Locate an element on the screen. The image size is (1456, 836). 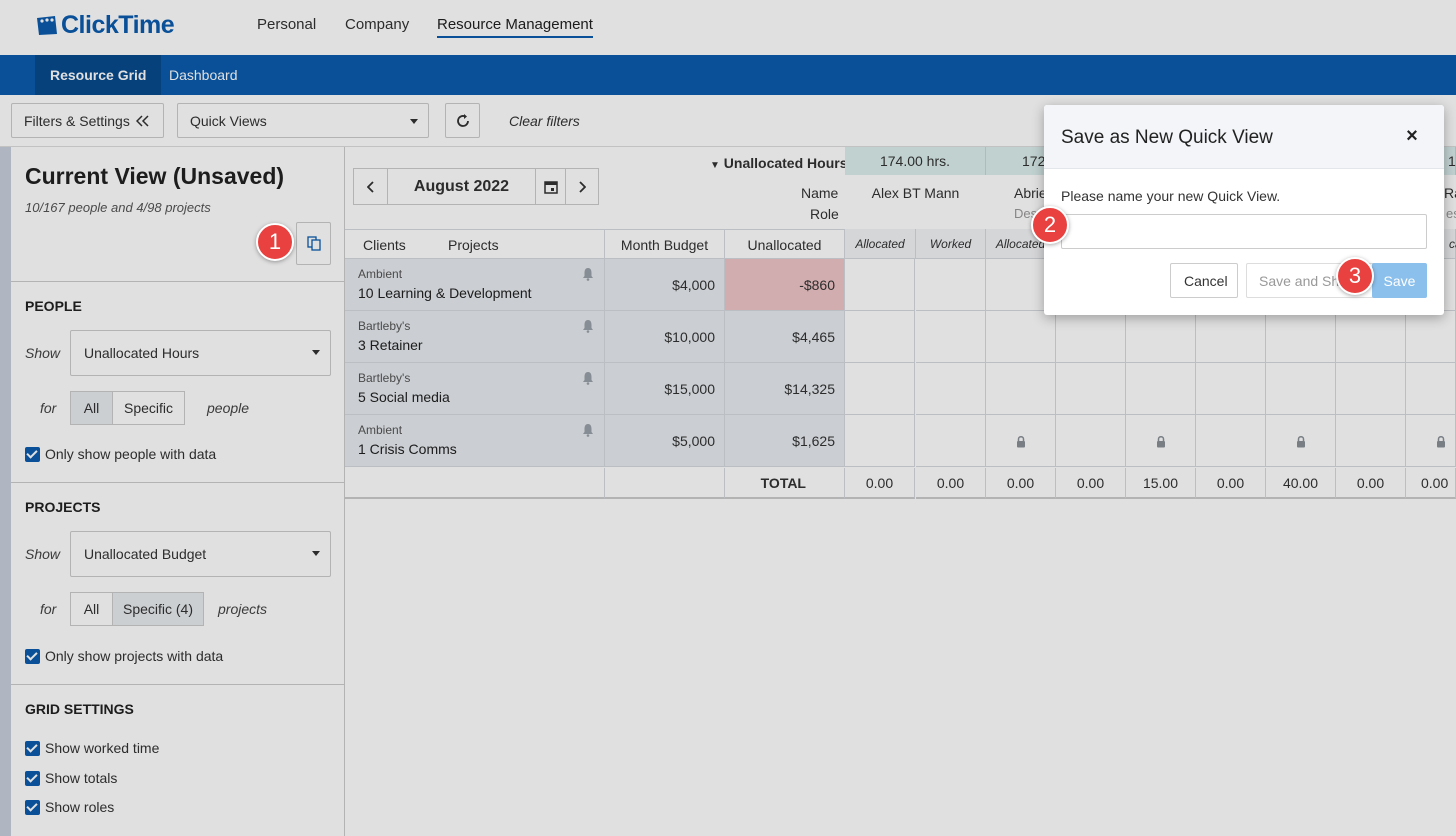
projects-header: Projects is located at coordinates (473, 245).